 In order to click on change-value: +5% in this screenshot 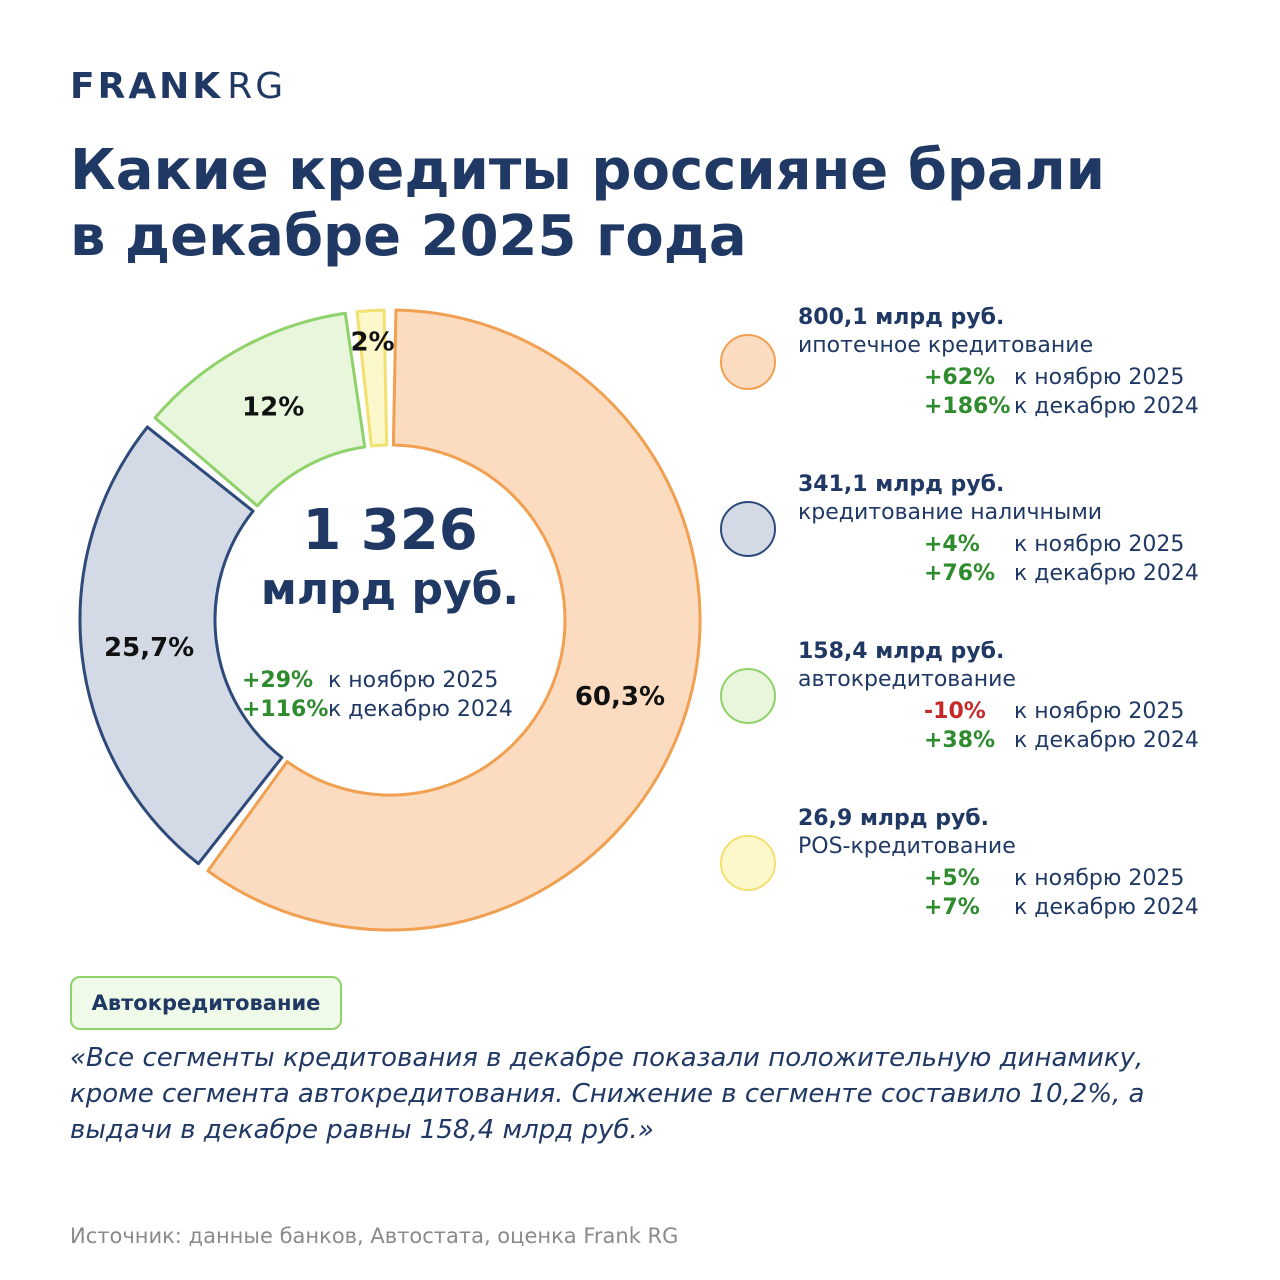, I will do `click(952, 878)`.